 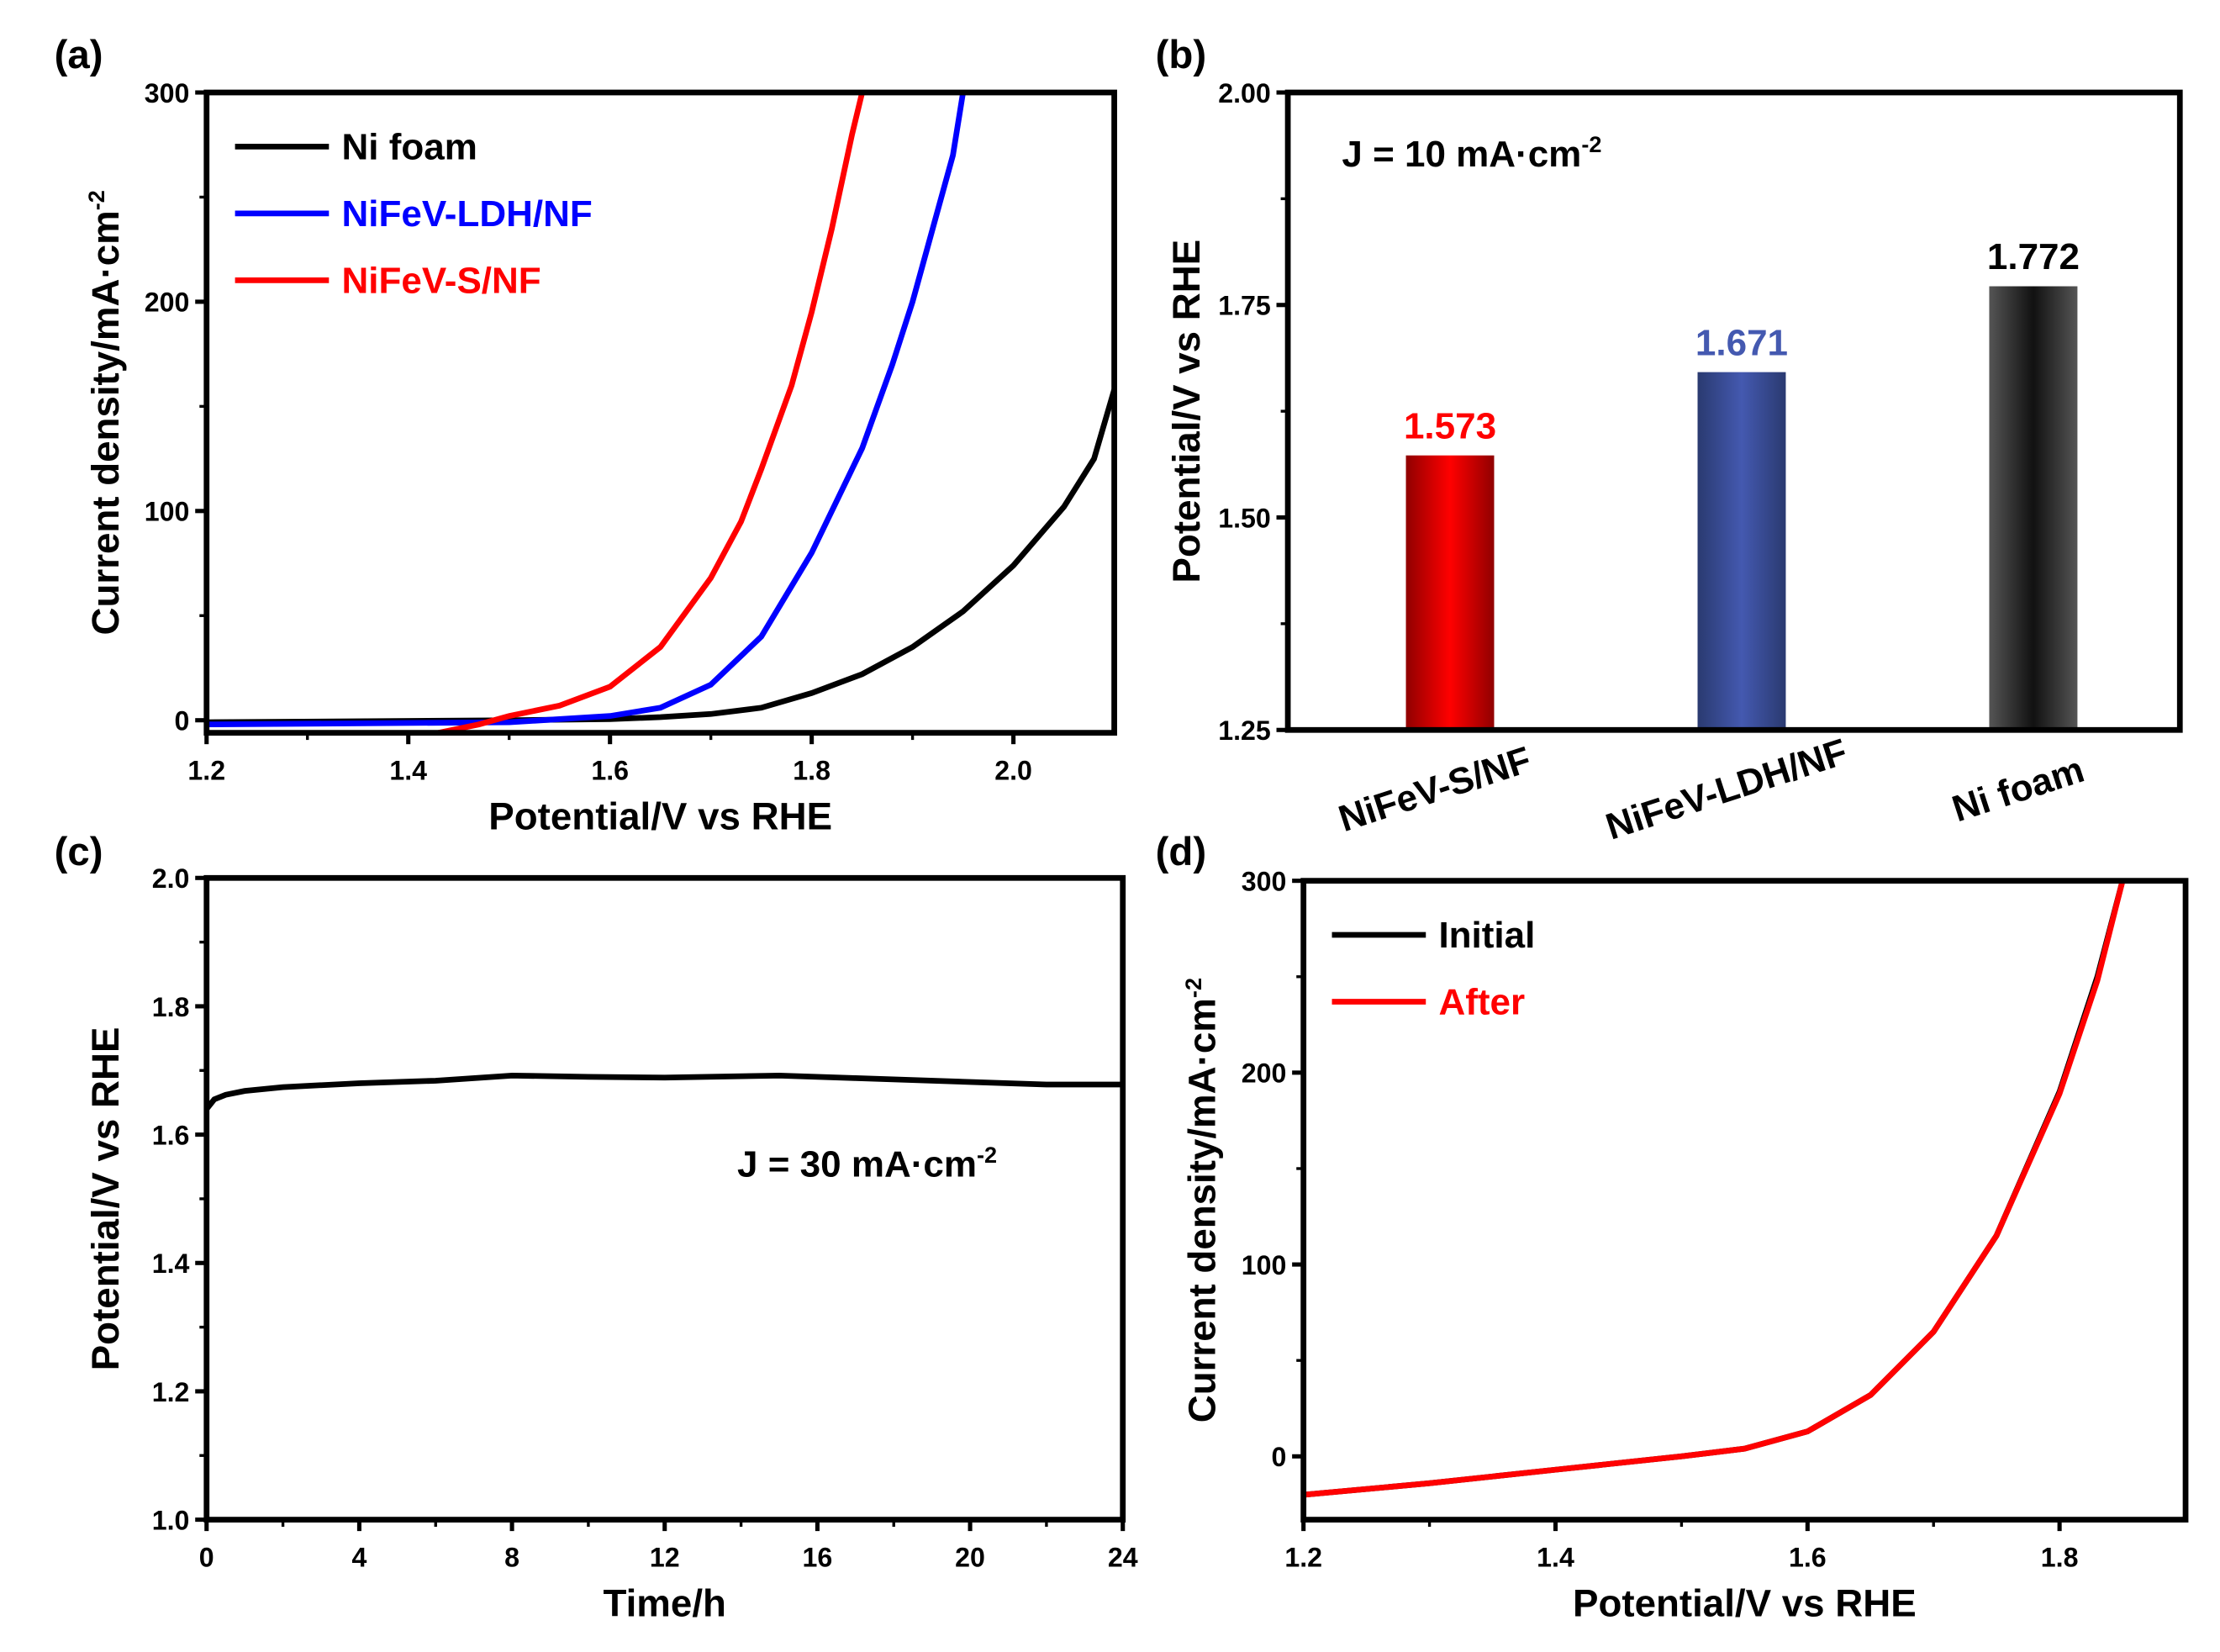 What do you see at coordinates (511, 1557) in the screenshot?
I see `x-tick-label: 8` at bounding box center [511, 1557].